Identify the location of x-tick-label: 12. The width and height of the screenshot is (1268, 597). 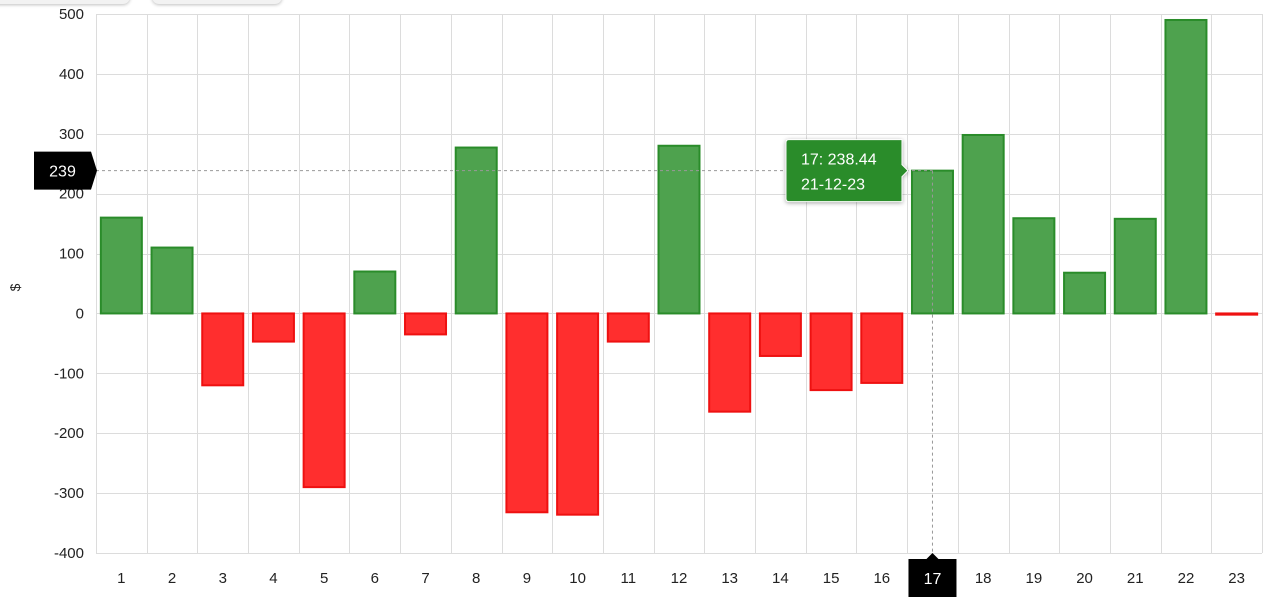
(679, 578).